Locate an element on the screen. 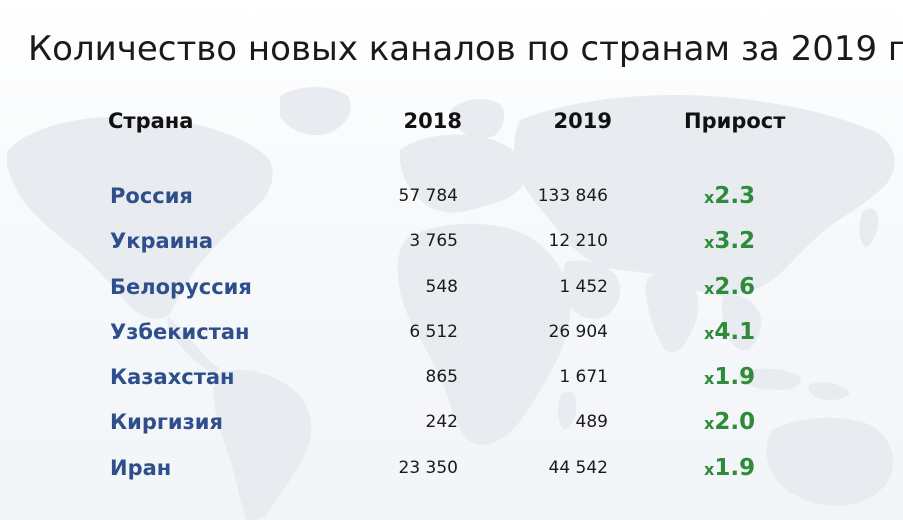 This screenshot has height=520, width=903. country-name: Россия is located at coordinates (151, 196).